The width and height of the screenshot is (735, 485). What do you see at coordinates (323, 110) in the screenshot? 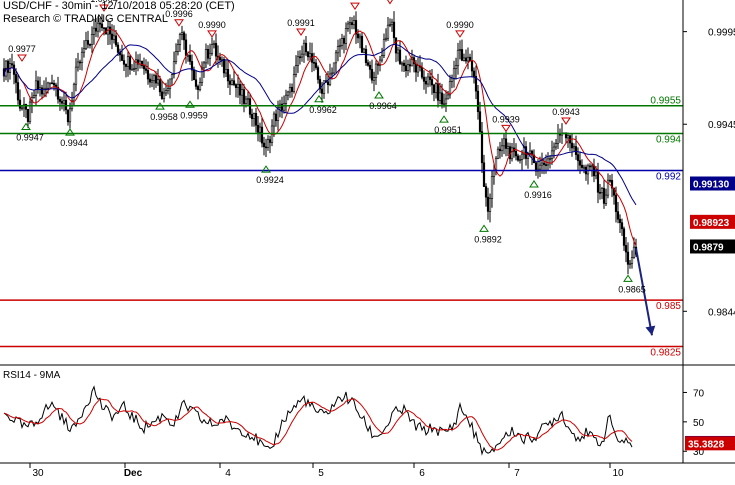
I see `swing-low-label: 0.9962` at bounding box center [323, 110].